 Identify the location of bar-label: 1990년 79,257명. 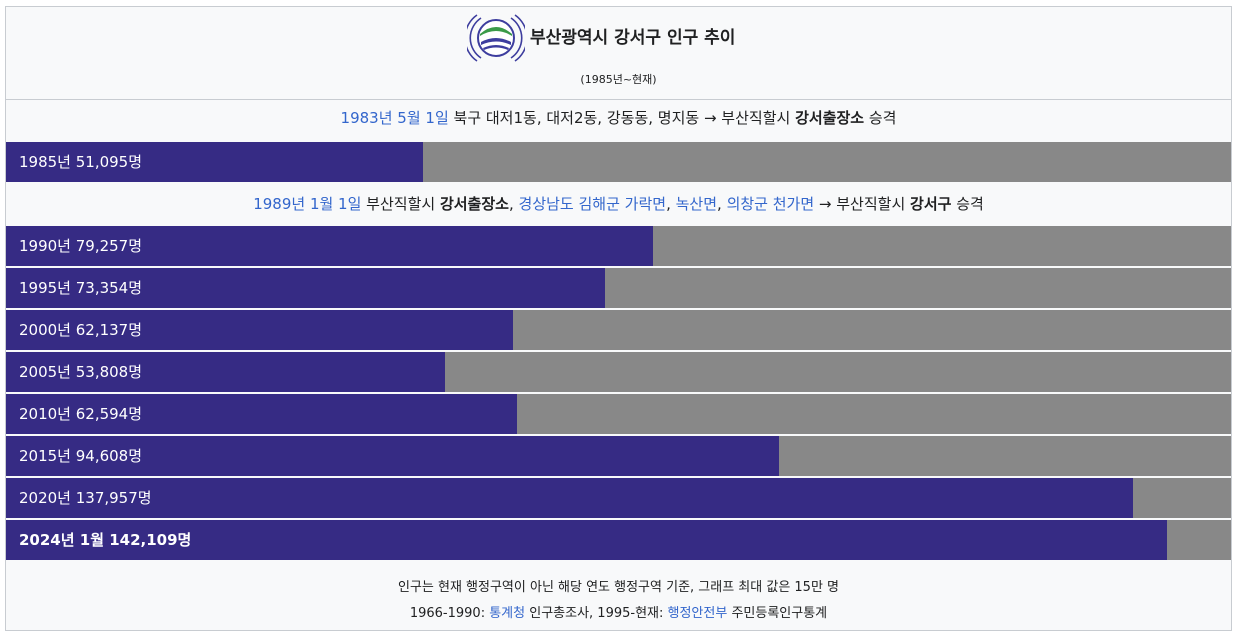
(81, 246).